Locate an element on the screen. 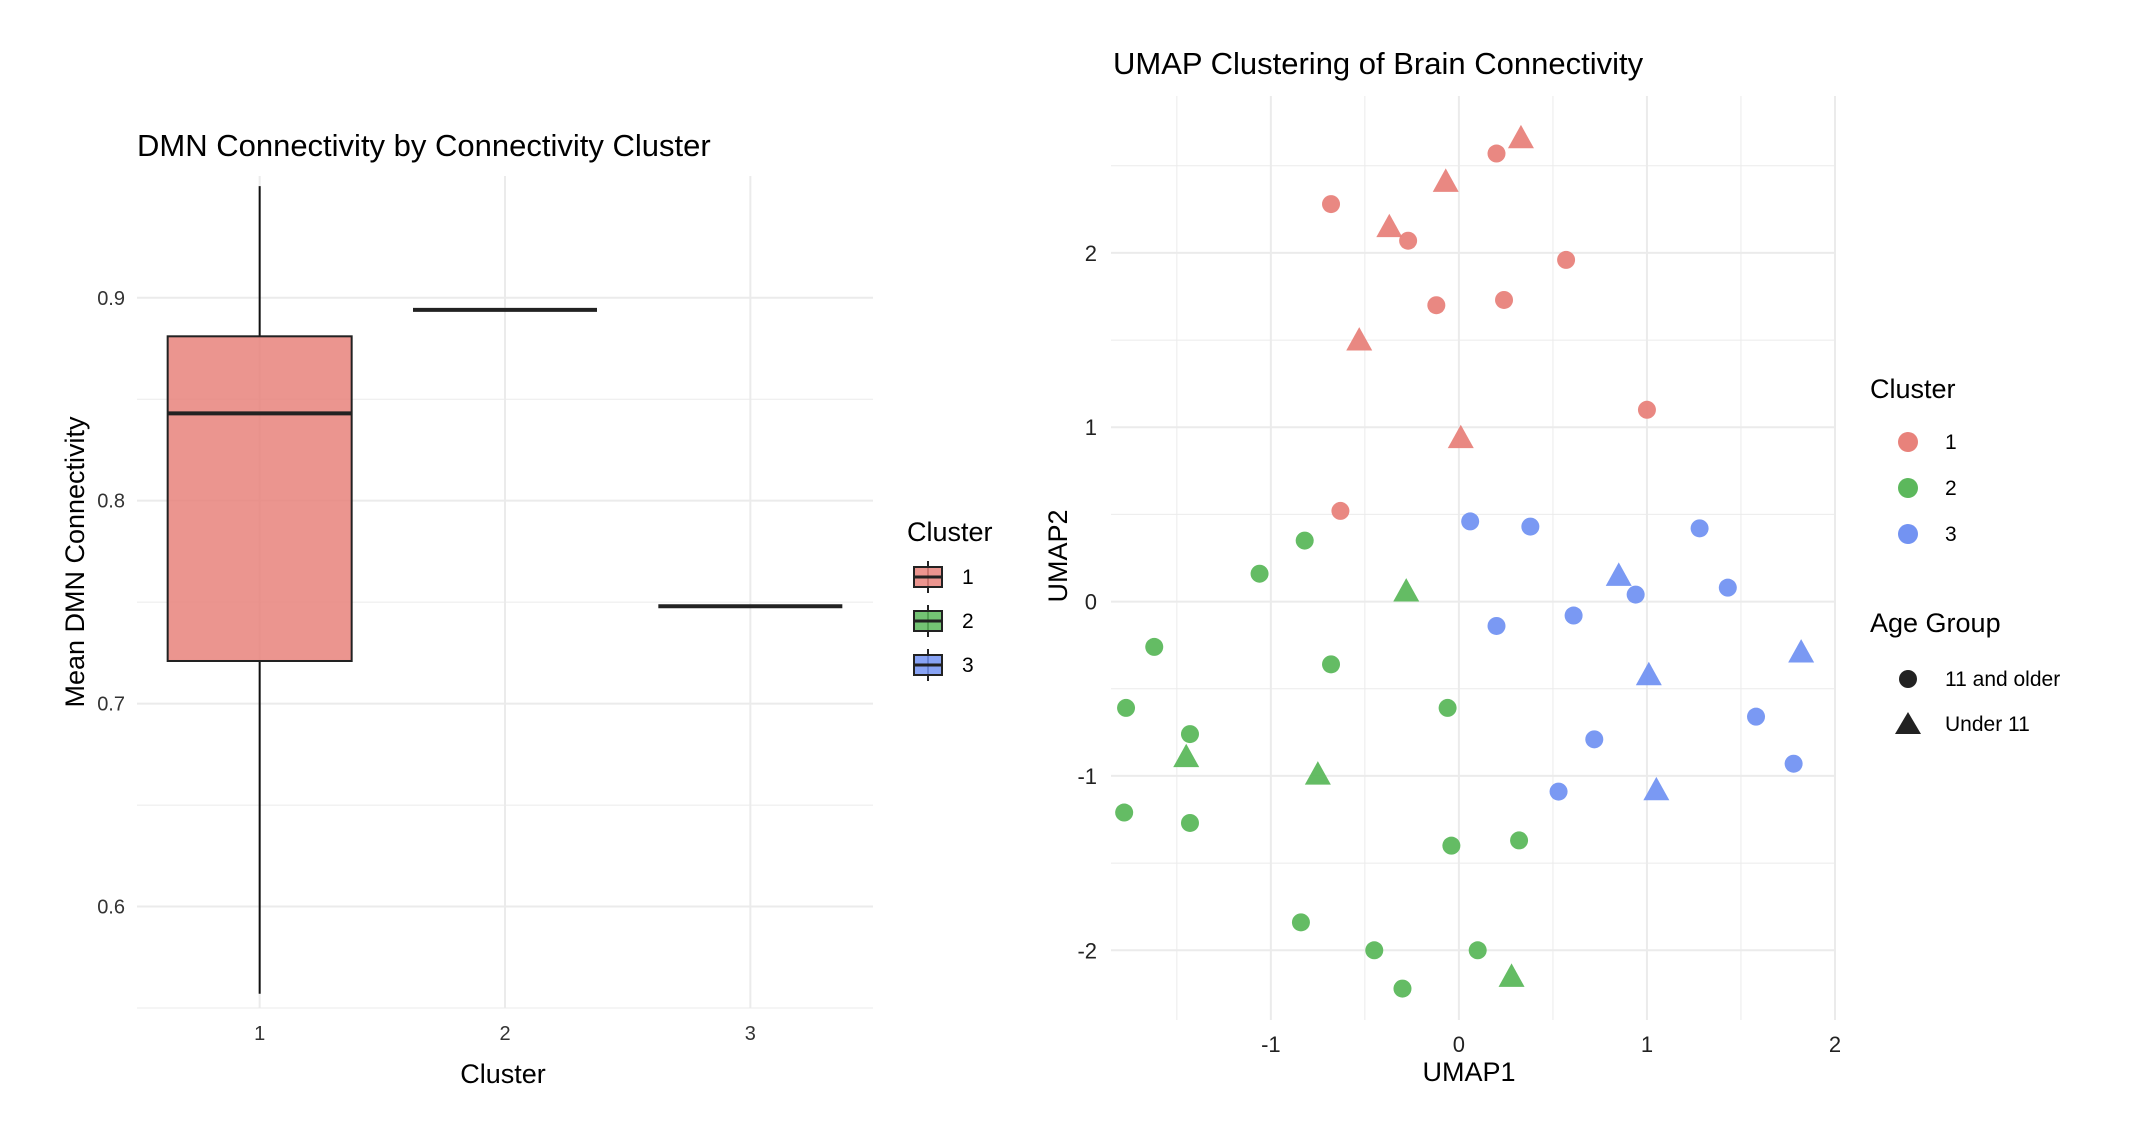 The image size is (2142, 1131). umap-y-axis-title: UMAP2 is located at coordinates (1058, 555).